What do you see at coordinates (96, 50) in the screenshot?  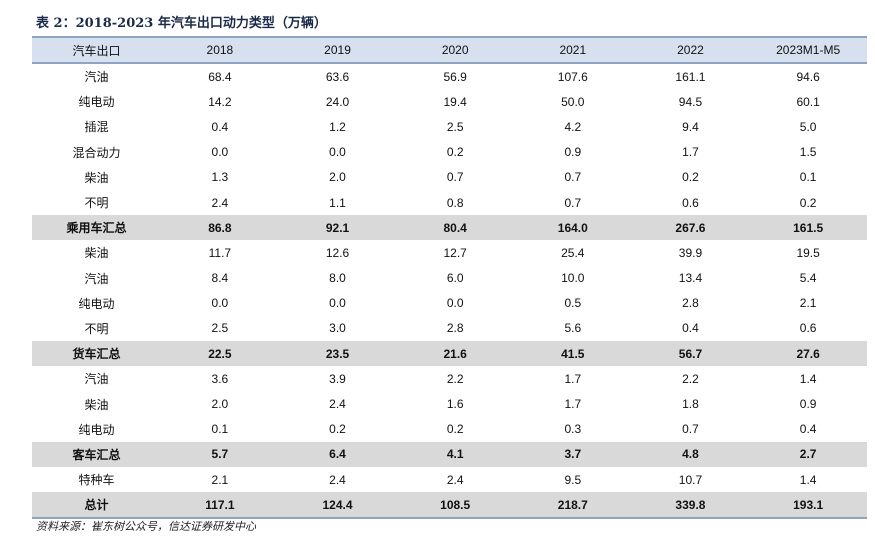 I see `header-category: 汽车出口` at bounding box center [96, 50].